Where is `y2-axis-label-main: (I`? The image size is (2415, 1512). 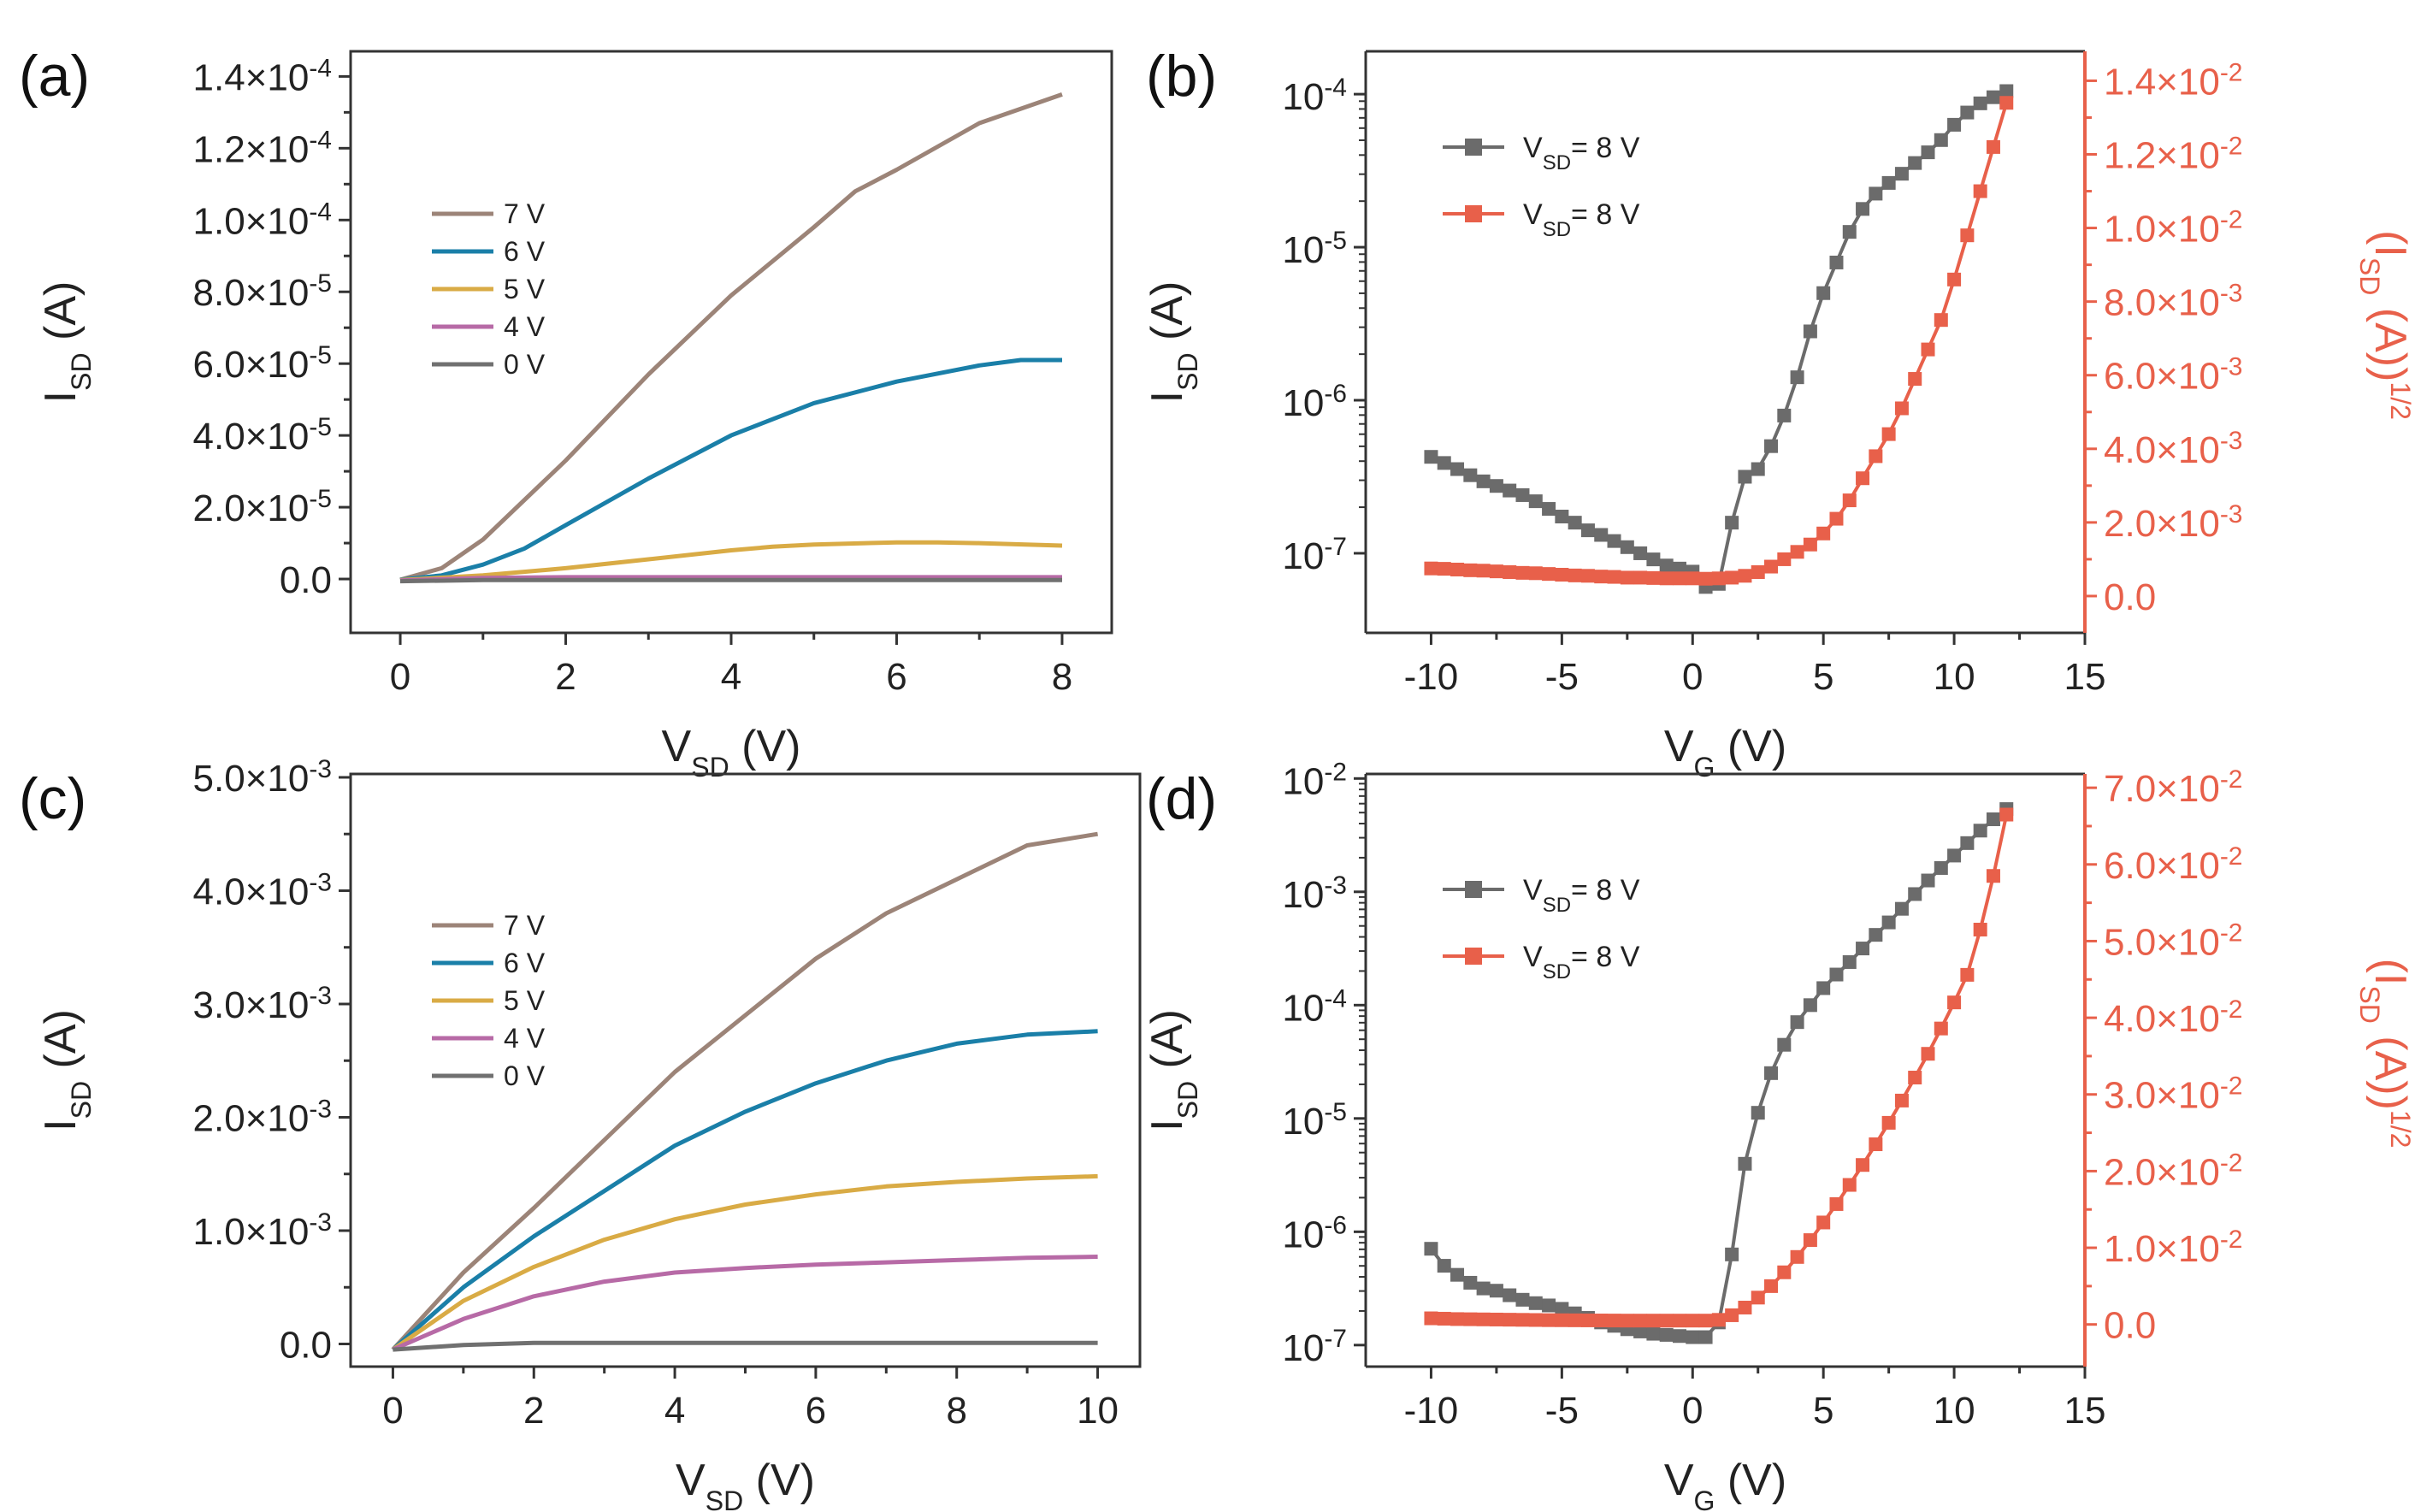 y2-axis-label-main: (I is located at coordinates (2390, 972).